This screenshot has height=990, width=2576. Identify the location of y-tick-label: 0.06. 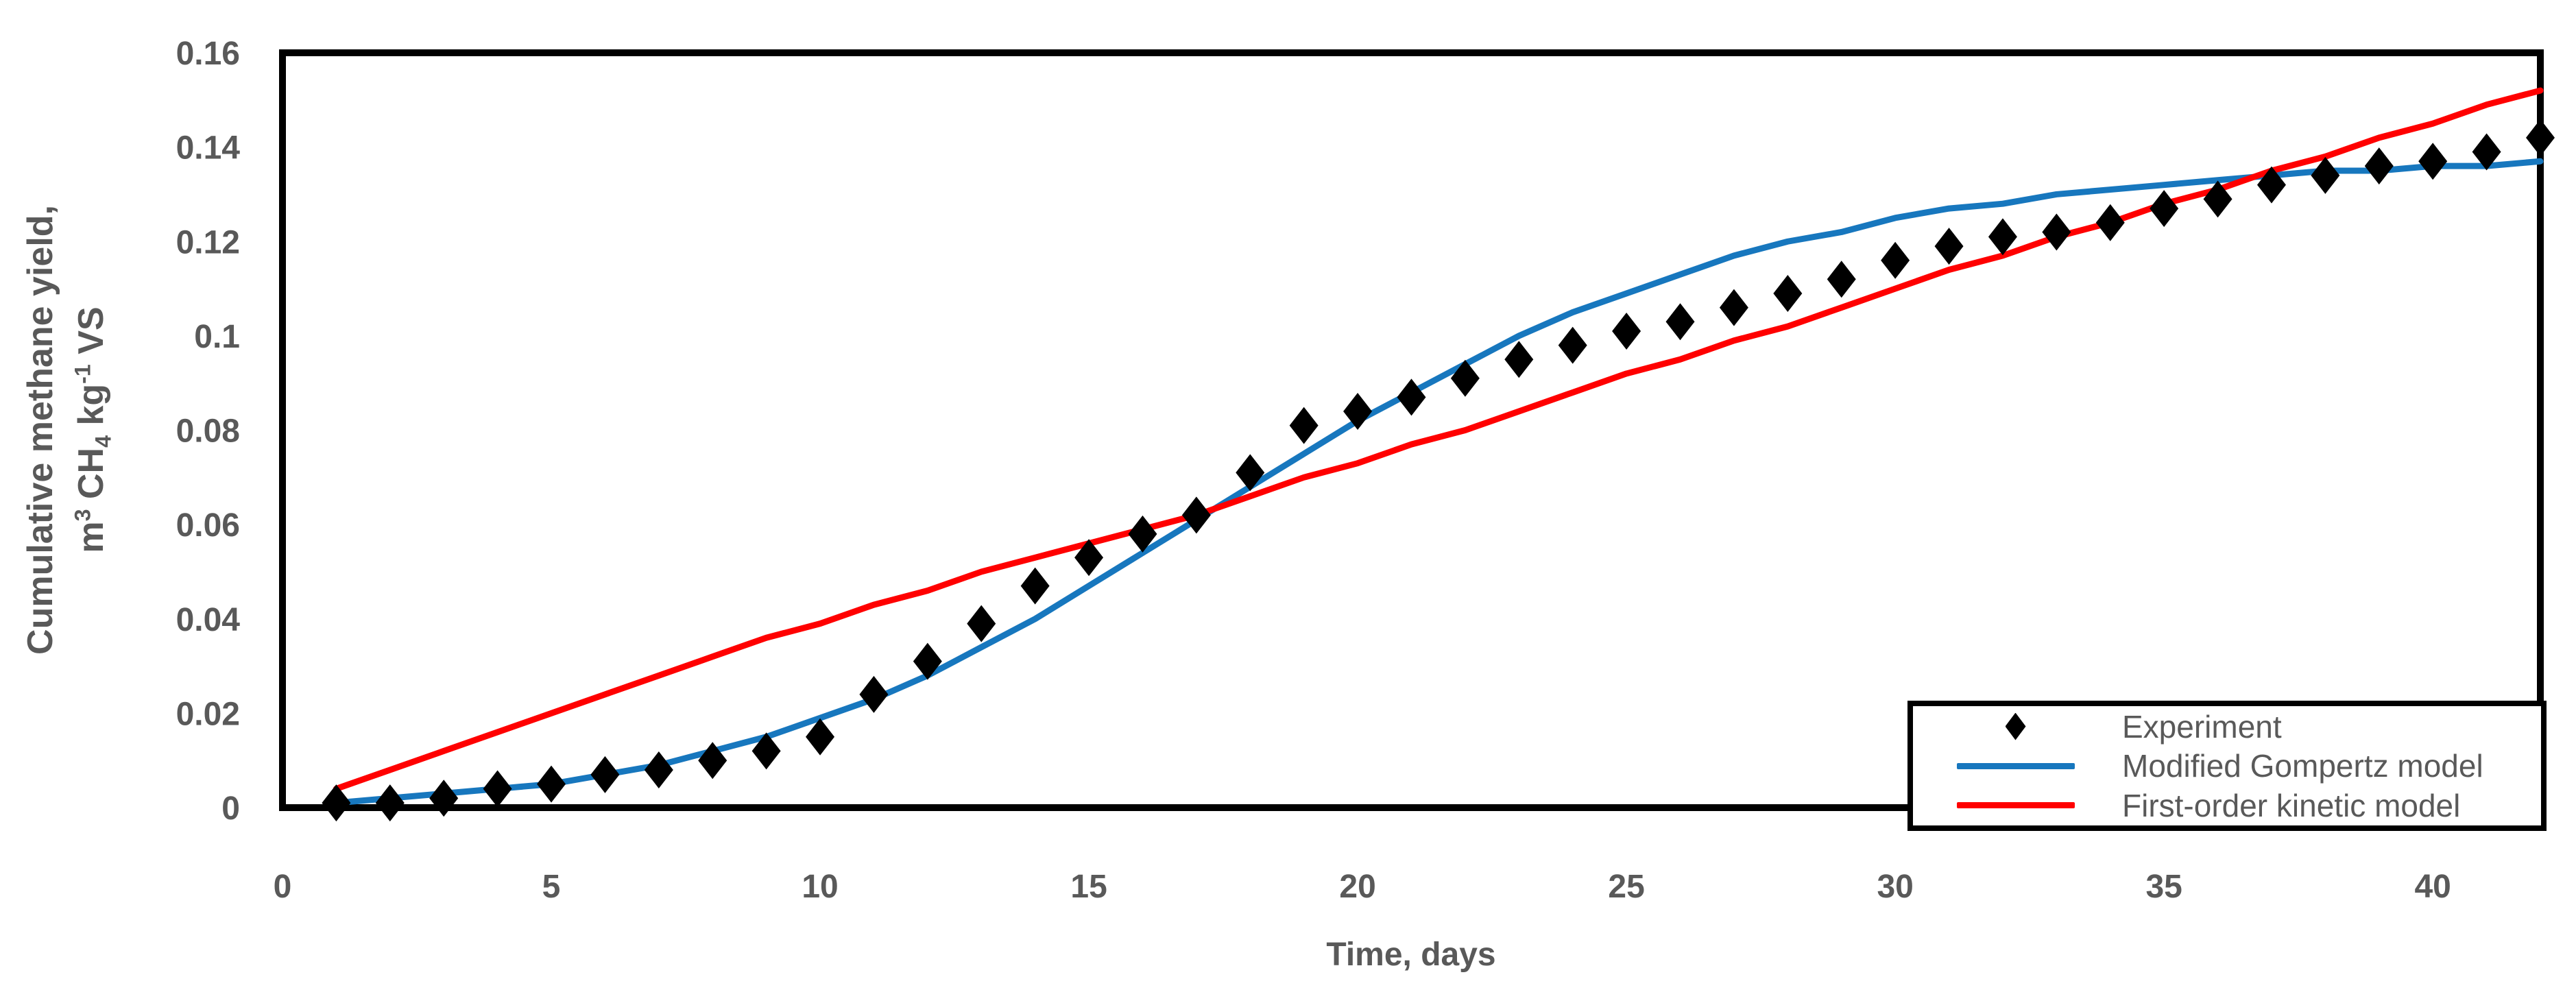
(208, 526).